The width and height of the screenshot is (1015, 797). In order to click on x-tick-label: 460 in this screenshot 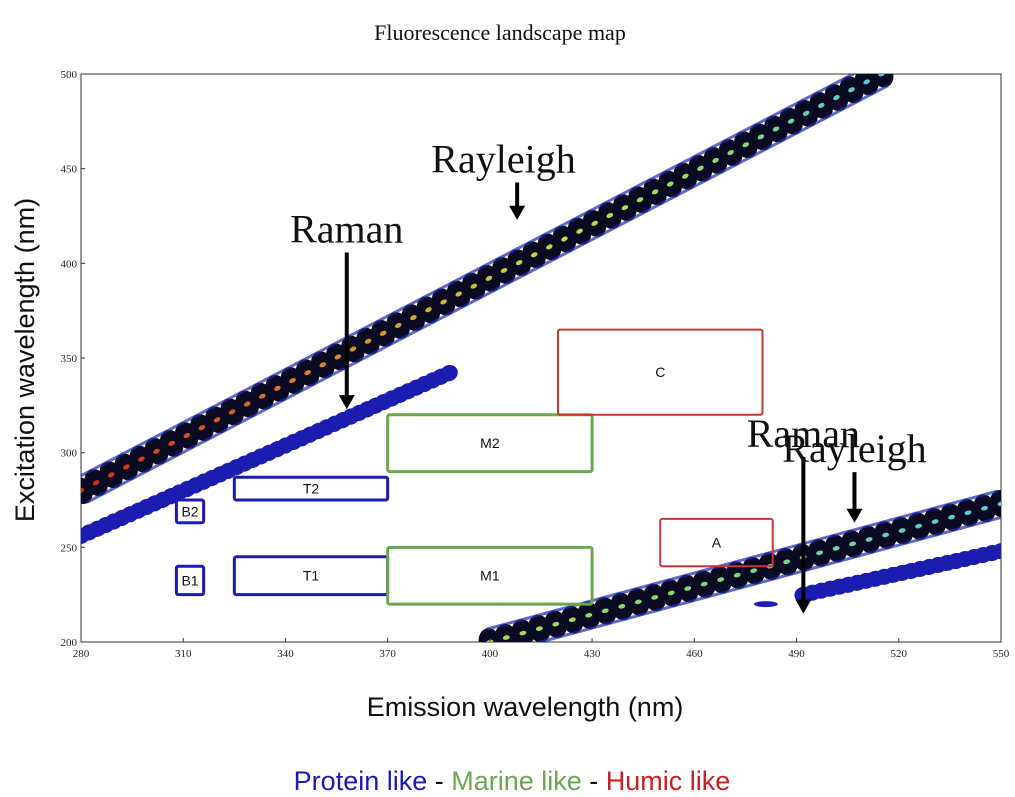, I will do `click(694, 654)`.